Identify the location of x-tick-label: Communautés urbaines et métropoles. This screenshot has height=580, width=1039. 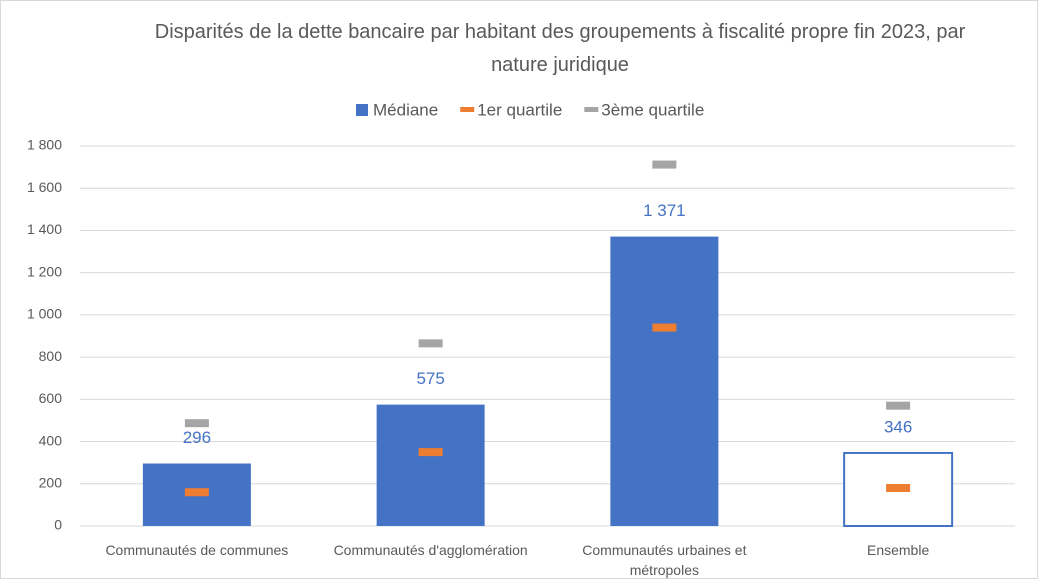
(664, 560).